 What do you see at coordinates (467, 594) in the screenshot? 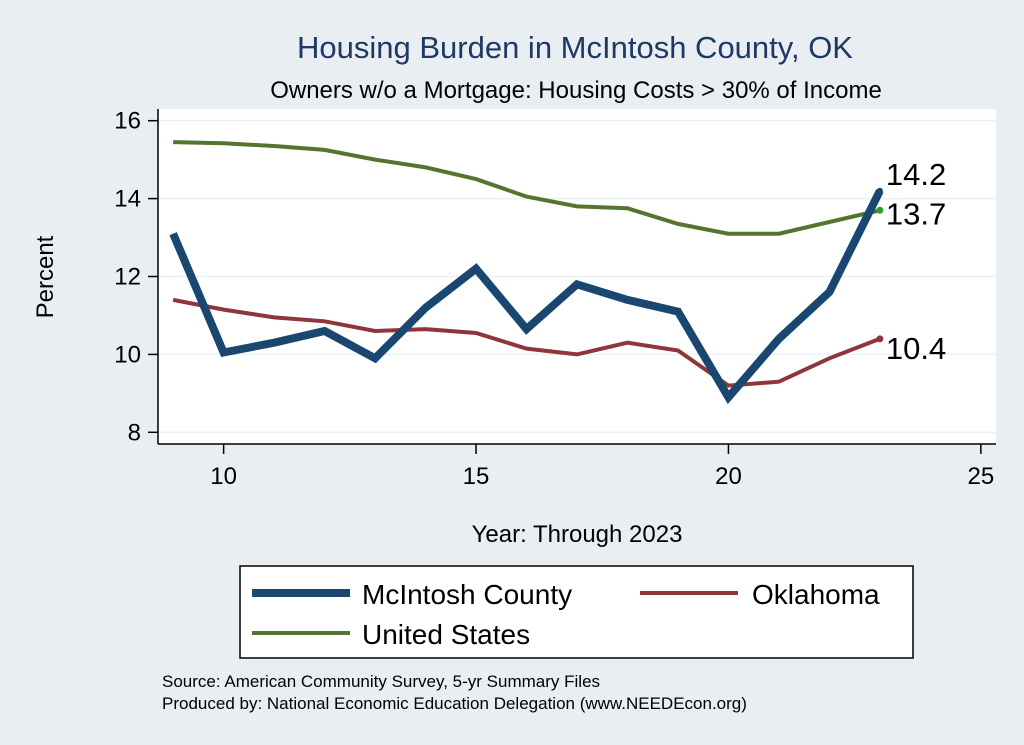
I see `legend-label-mcintosh-county: McIntosh County` at bounding box center [467, 594].